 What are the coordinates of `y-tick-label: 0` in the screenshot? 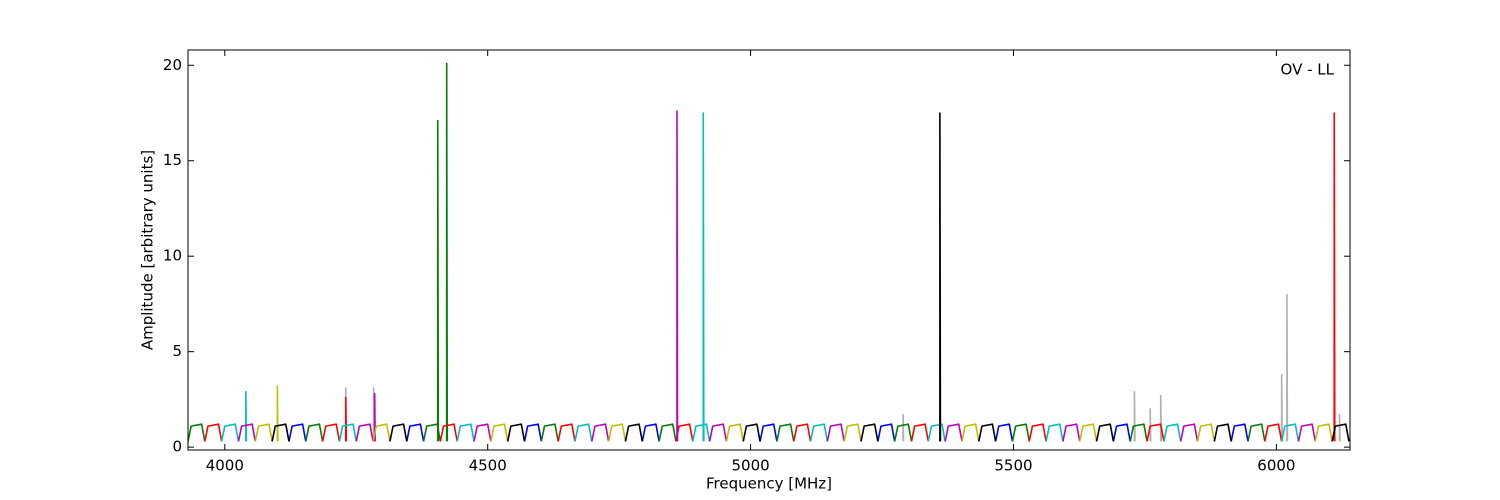 It's located at (177, 447).